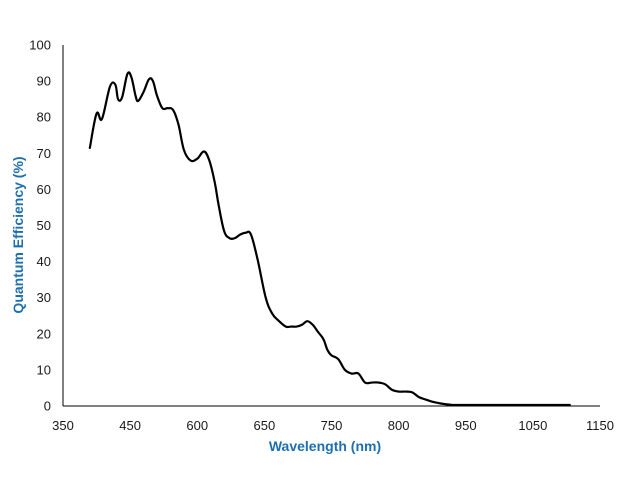 The height and width of the screenshot is (480, 640). I want to click on x-tick-label: 350, so click(63, 425).